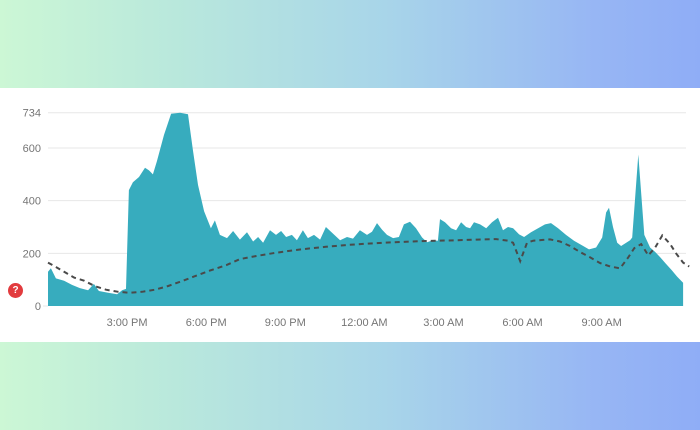 This screenshot has height=430, width=700. Describe the element at coordinates (32, 114) in the screenshot. I see `y-axis-tick-label: 734` at that location.